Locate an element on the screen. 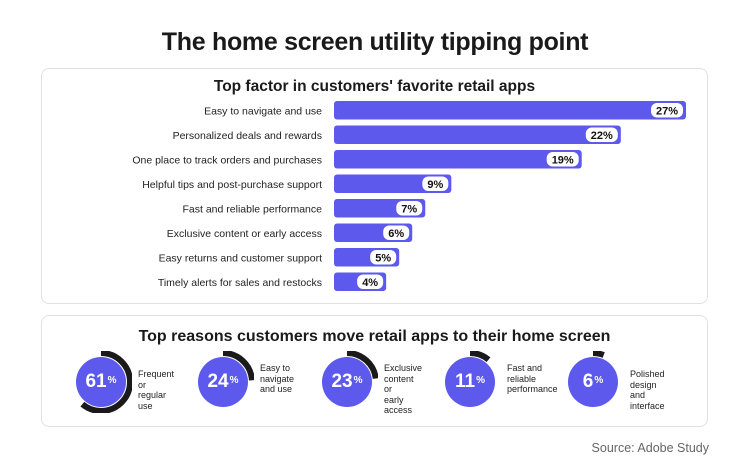 The image size is (750, 469). donut-label: Polished design and interface is located at coordinates (647, 390).